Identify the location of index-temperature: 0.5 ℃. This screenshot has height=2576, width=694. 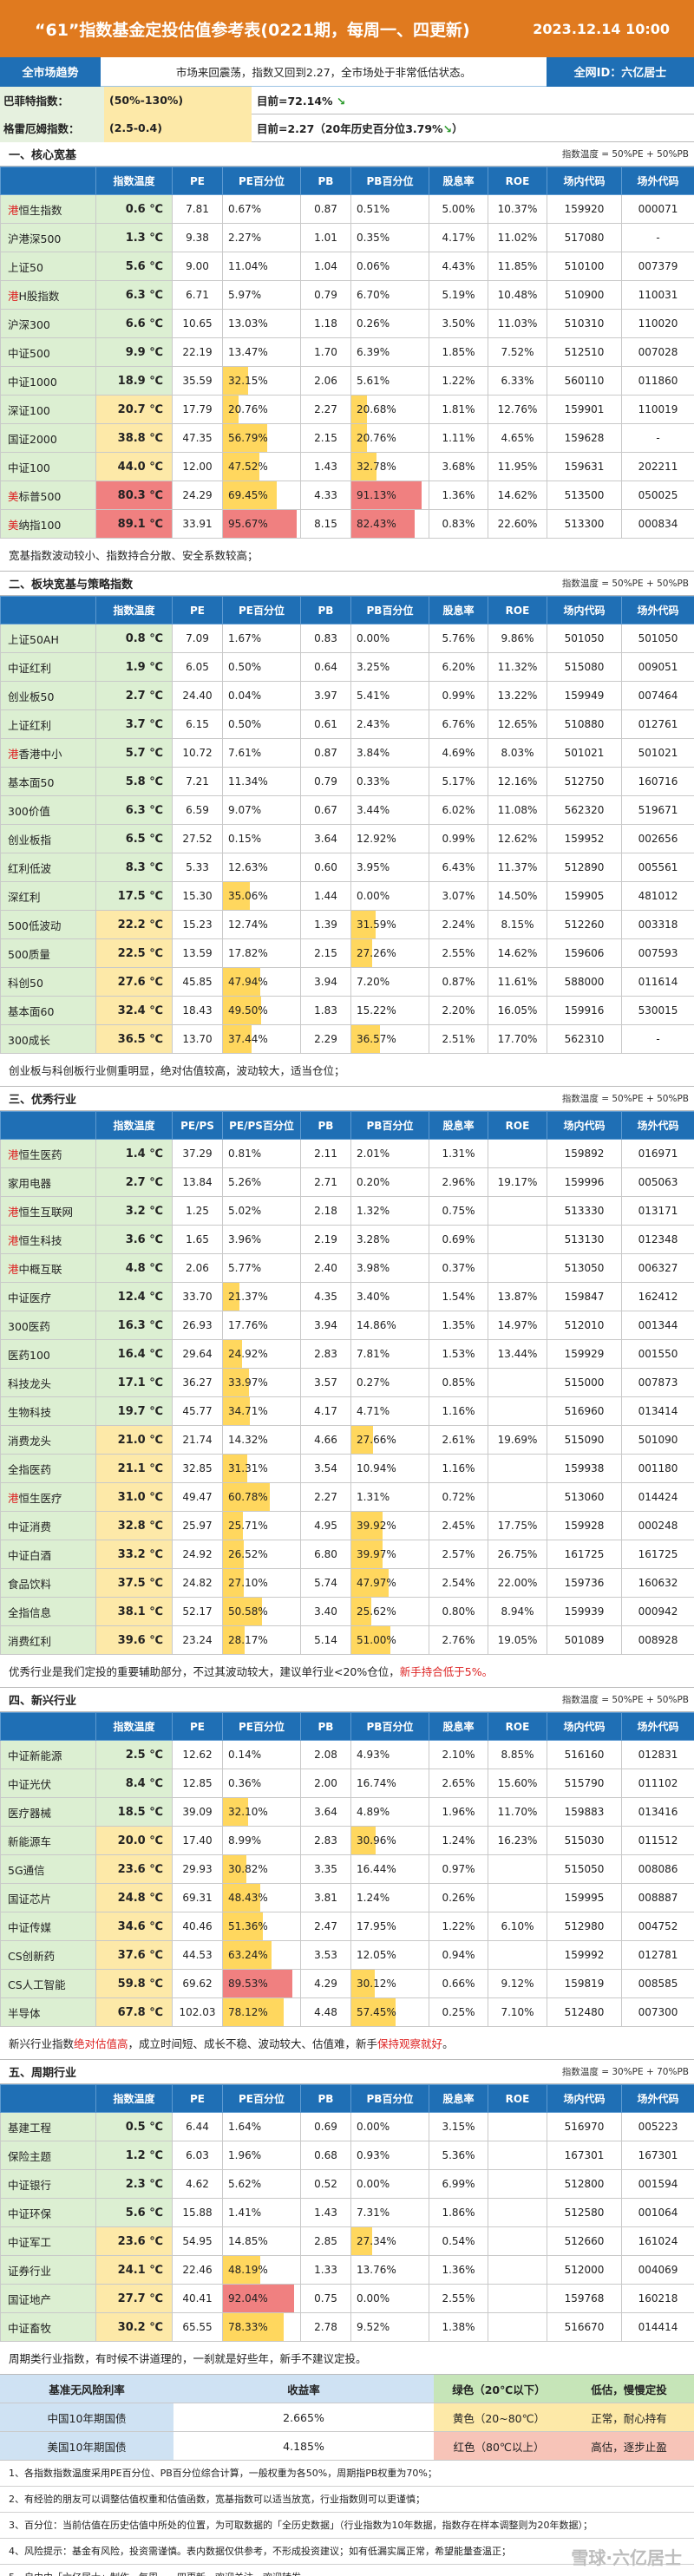
(134, 2126).